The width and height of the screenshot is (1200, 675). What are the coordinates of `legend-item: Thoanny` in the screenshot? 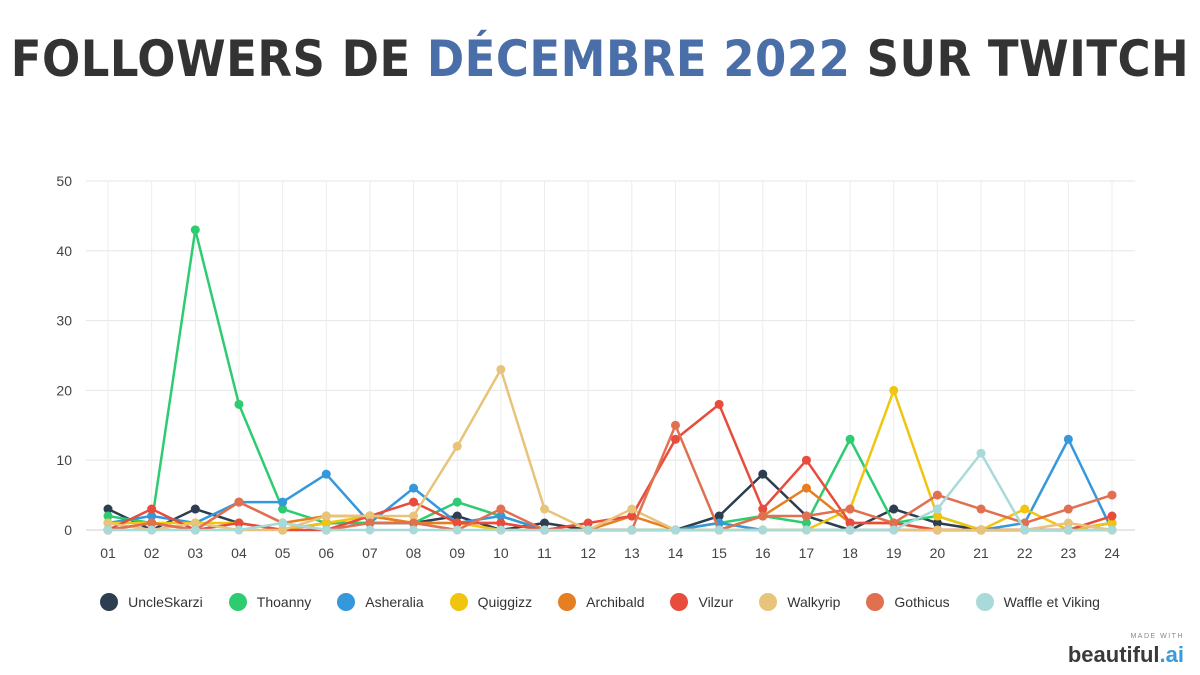 It's located at (270, 602).